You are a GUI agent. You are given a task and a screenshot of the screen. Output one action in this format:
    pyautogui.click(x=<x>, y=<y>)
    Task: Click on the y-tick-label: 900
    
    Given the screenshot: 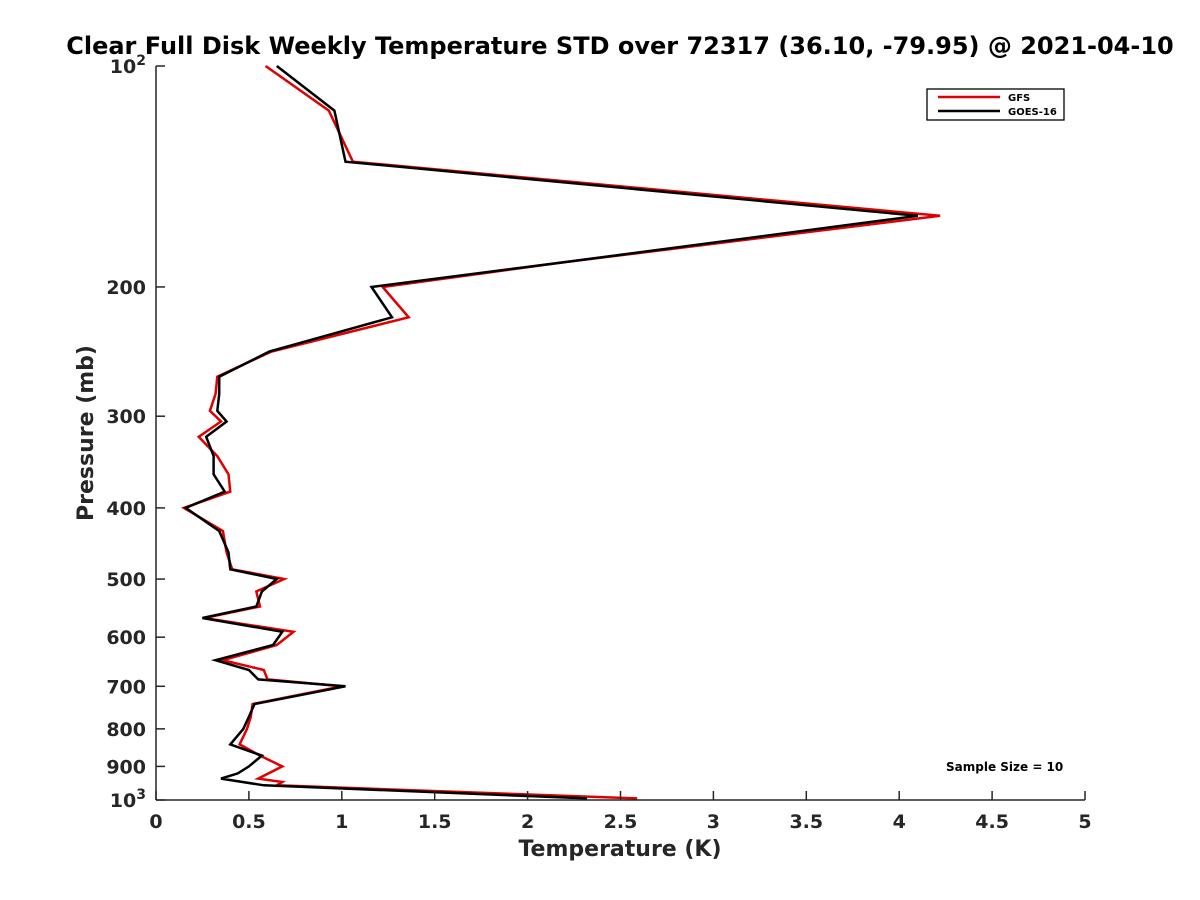 What is the action you would take?
    pyautogui.click(x=126, y=767)
    